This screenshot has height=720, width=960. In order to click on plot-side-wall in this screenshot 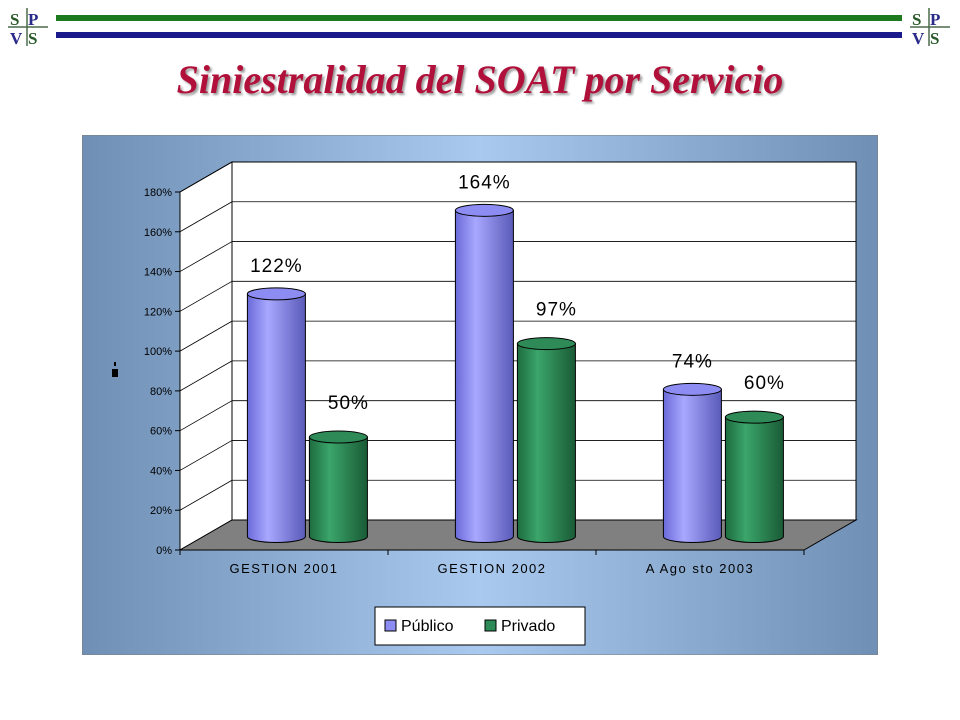, I will do `click(206, 356)`.